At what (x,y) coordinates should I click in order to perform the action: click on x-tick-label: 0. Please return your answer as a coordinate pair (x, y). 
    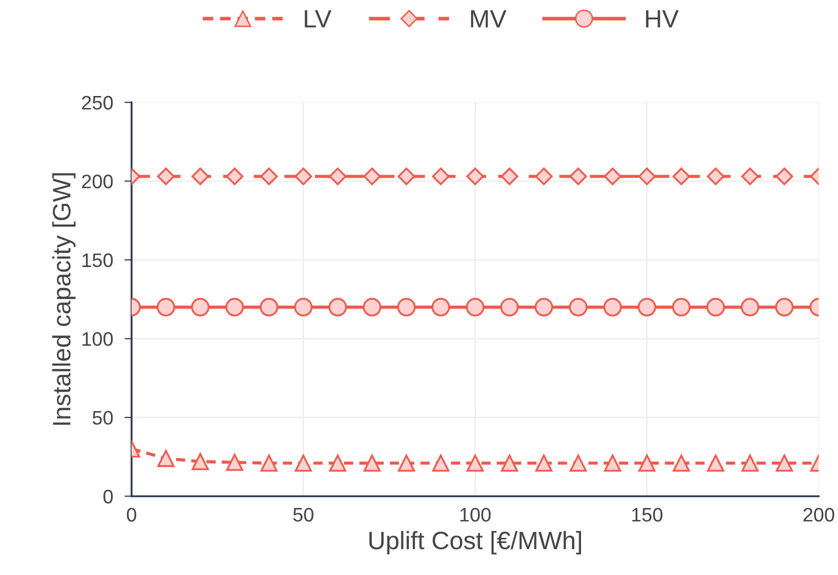
    Looking at the image, I should click on (131, 515).